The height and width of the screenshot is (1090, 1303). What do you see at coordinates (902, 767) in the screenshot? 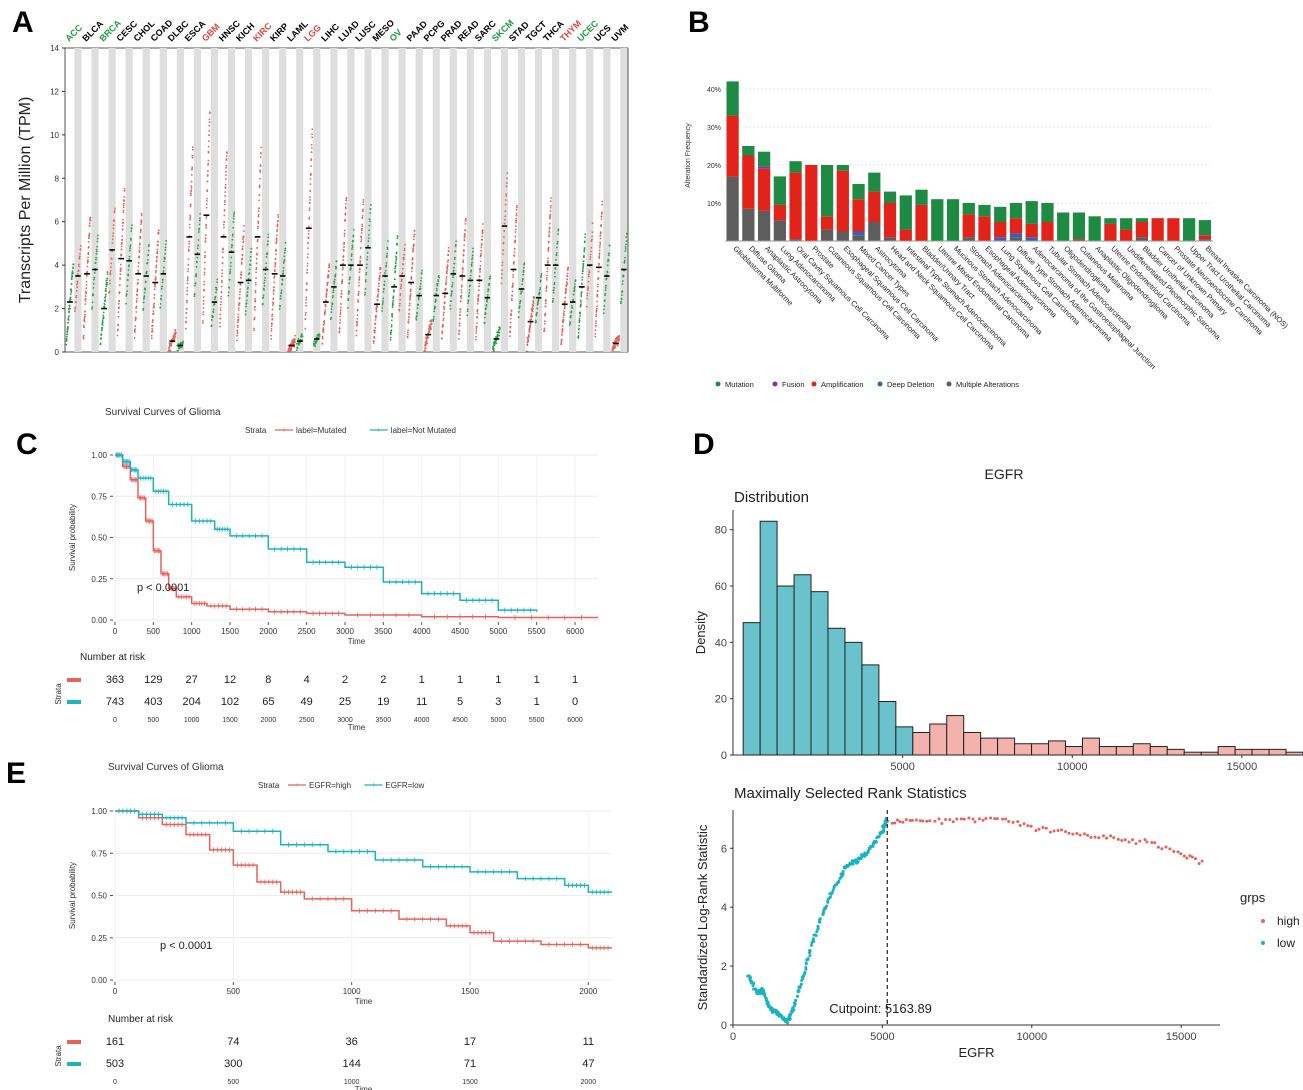
I see `x-tick-label: 5000` at bounding box center [902, 767].